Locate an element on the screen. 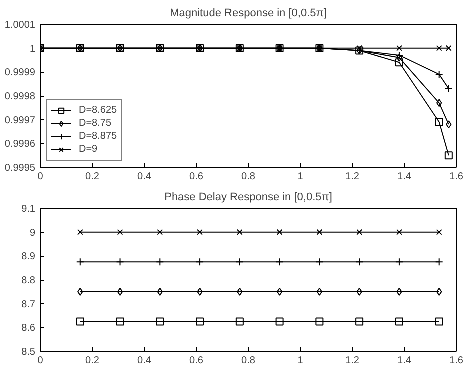  chart-title: Magnitude Response in [0,0.5π] is located at coordinates (248, 14).